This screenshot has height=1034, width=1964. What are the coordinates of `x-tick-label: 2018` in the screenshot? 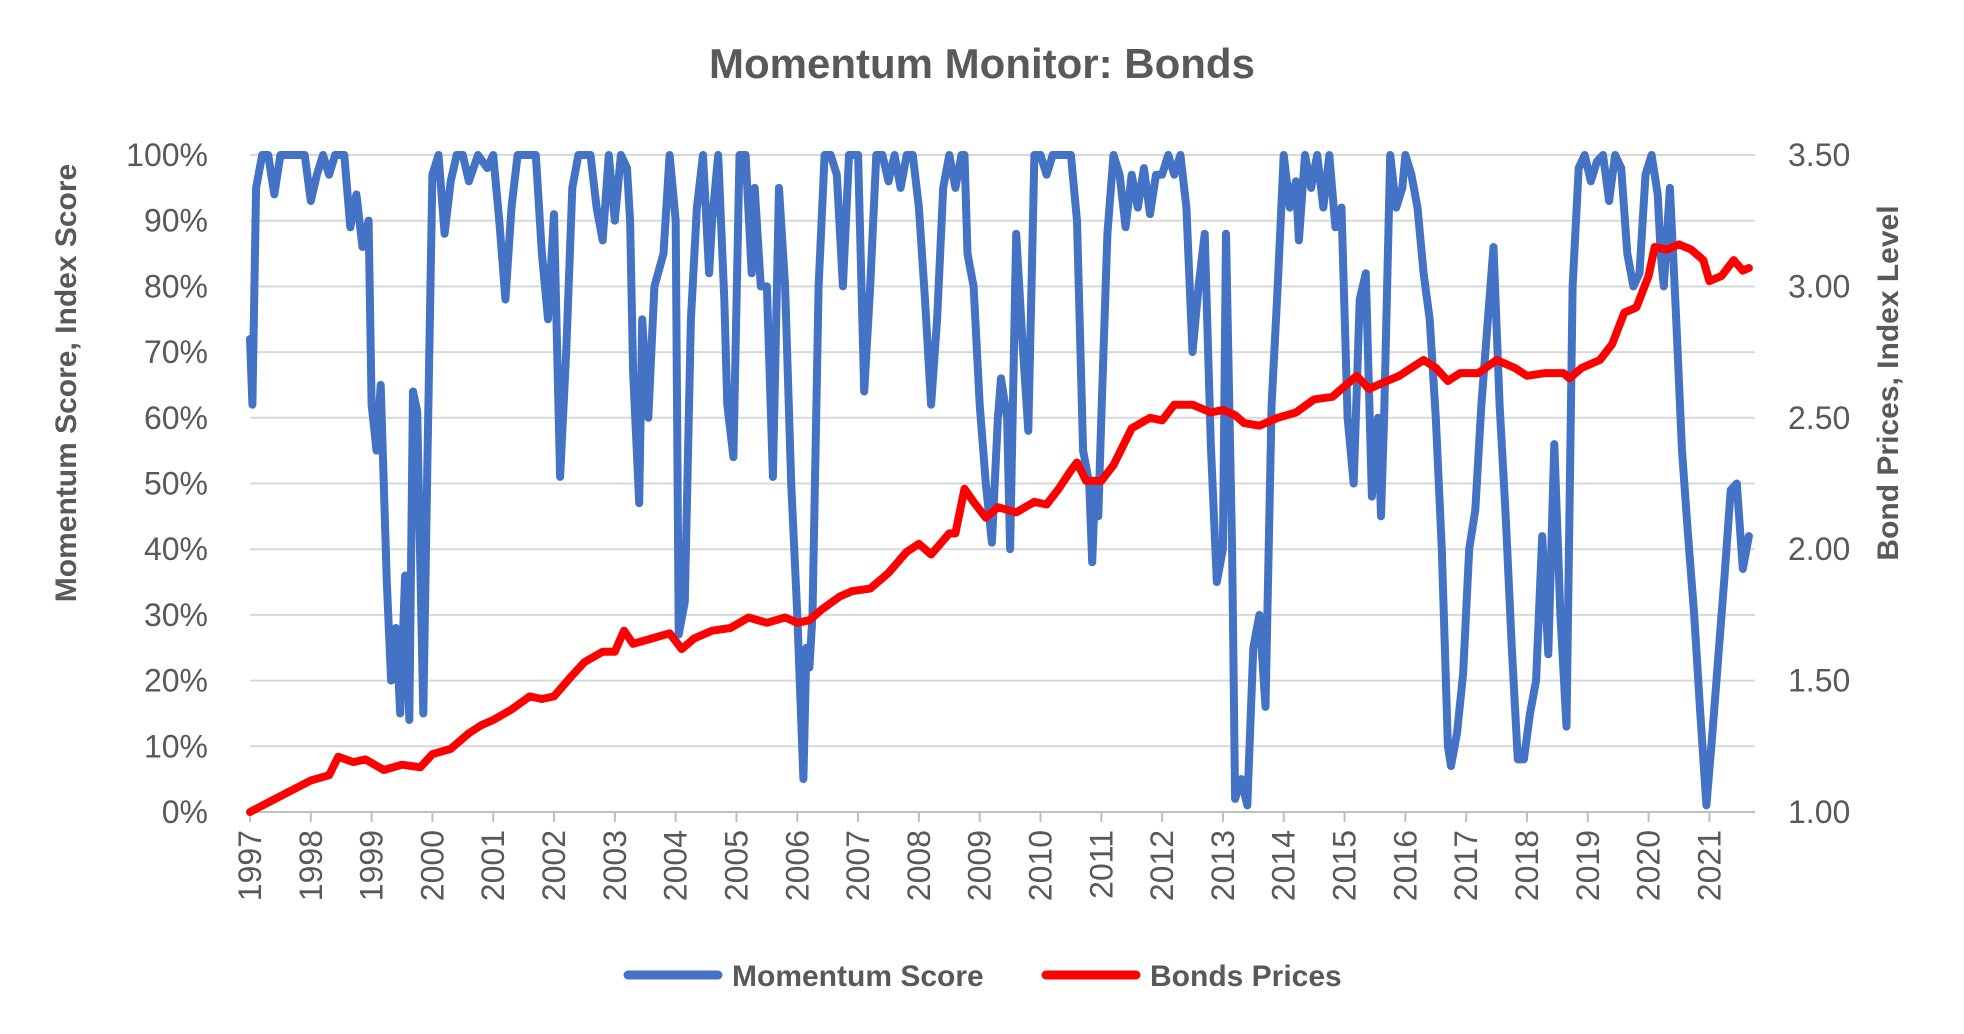 It's located at (1527, 865).